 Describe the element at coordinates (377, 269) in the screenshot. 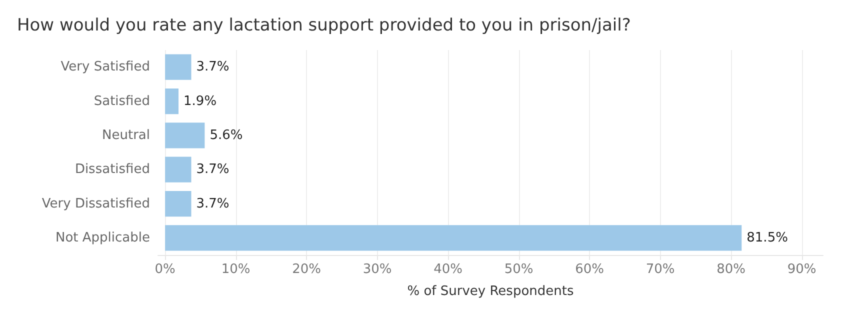

I see `x-tick-label: 30%` at that location.